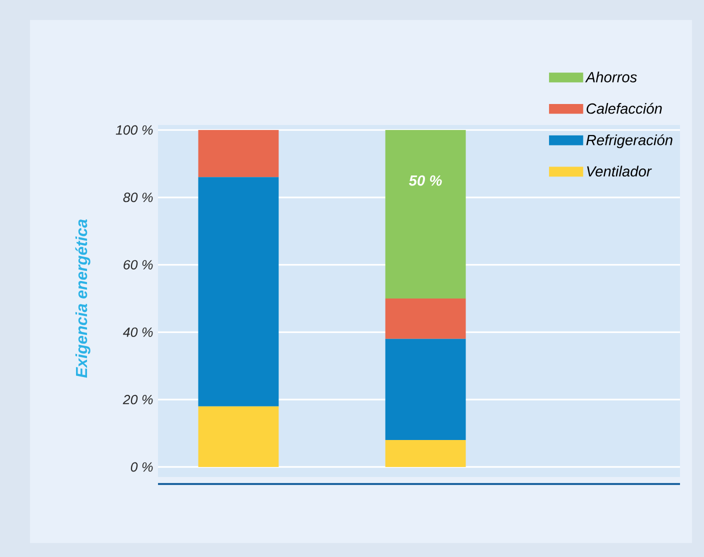 This screenshot has height=557, width=704. What do you see at coordinates (425, 180) in the screenshot?
I see `data-label: 50 %` at bounding box center [425, 180].